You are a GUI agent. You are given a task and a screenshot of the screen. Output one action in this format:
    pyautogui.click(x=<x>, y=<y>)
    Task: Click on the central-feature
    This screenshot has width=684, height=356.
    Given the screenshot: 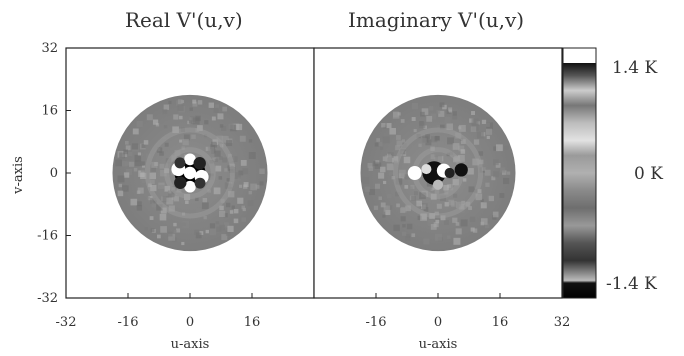 What is the action you would take?
    pyautogui.click(x=180, y=163)
    